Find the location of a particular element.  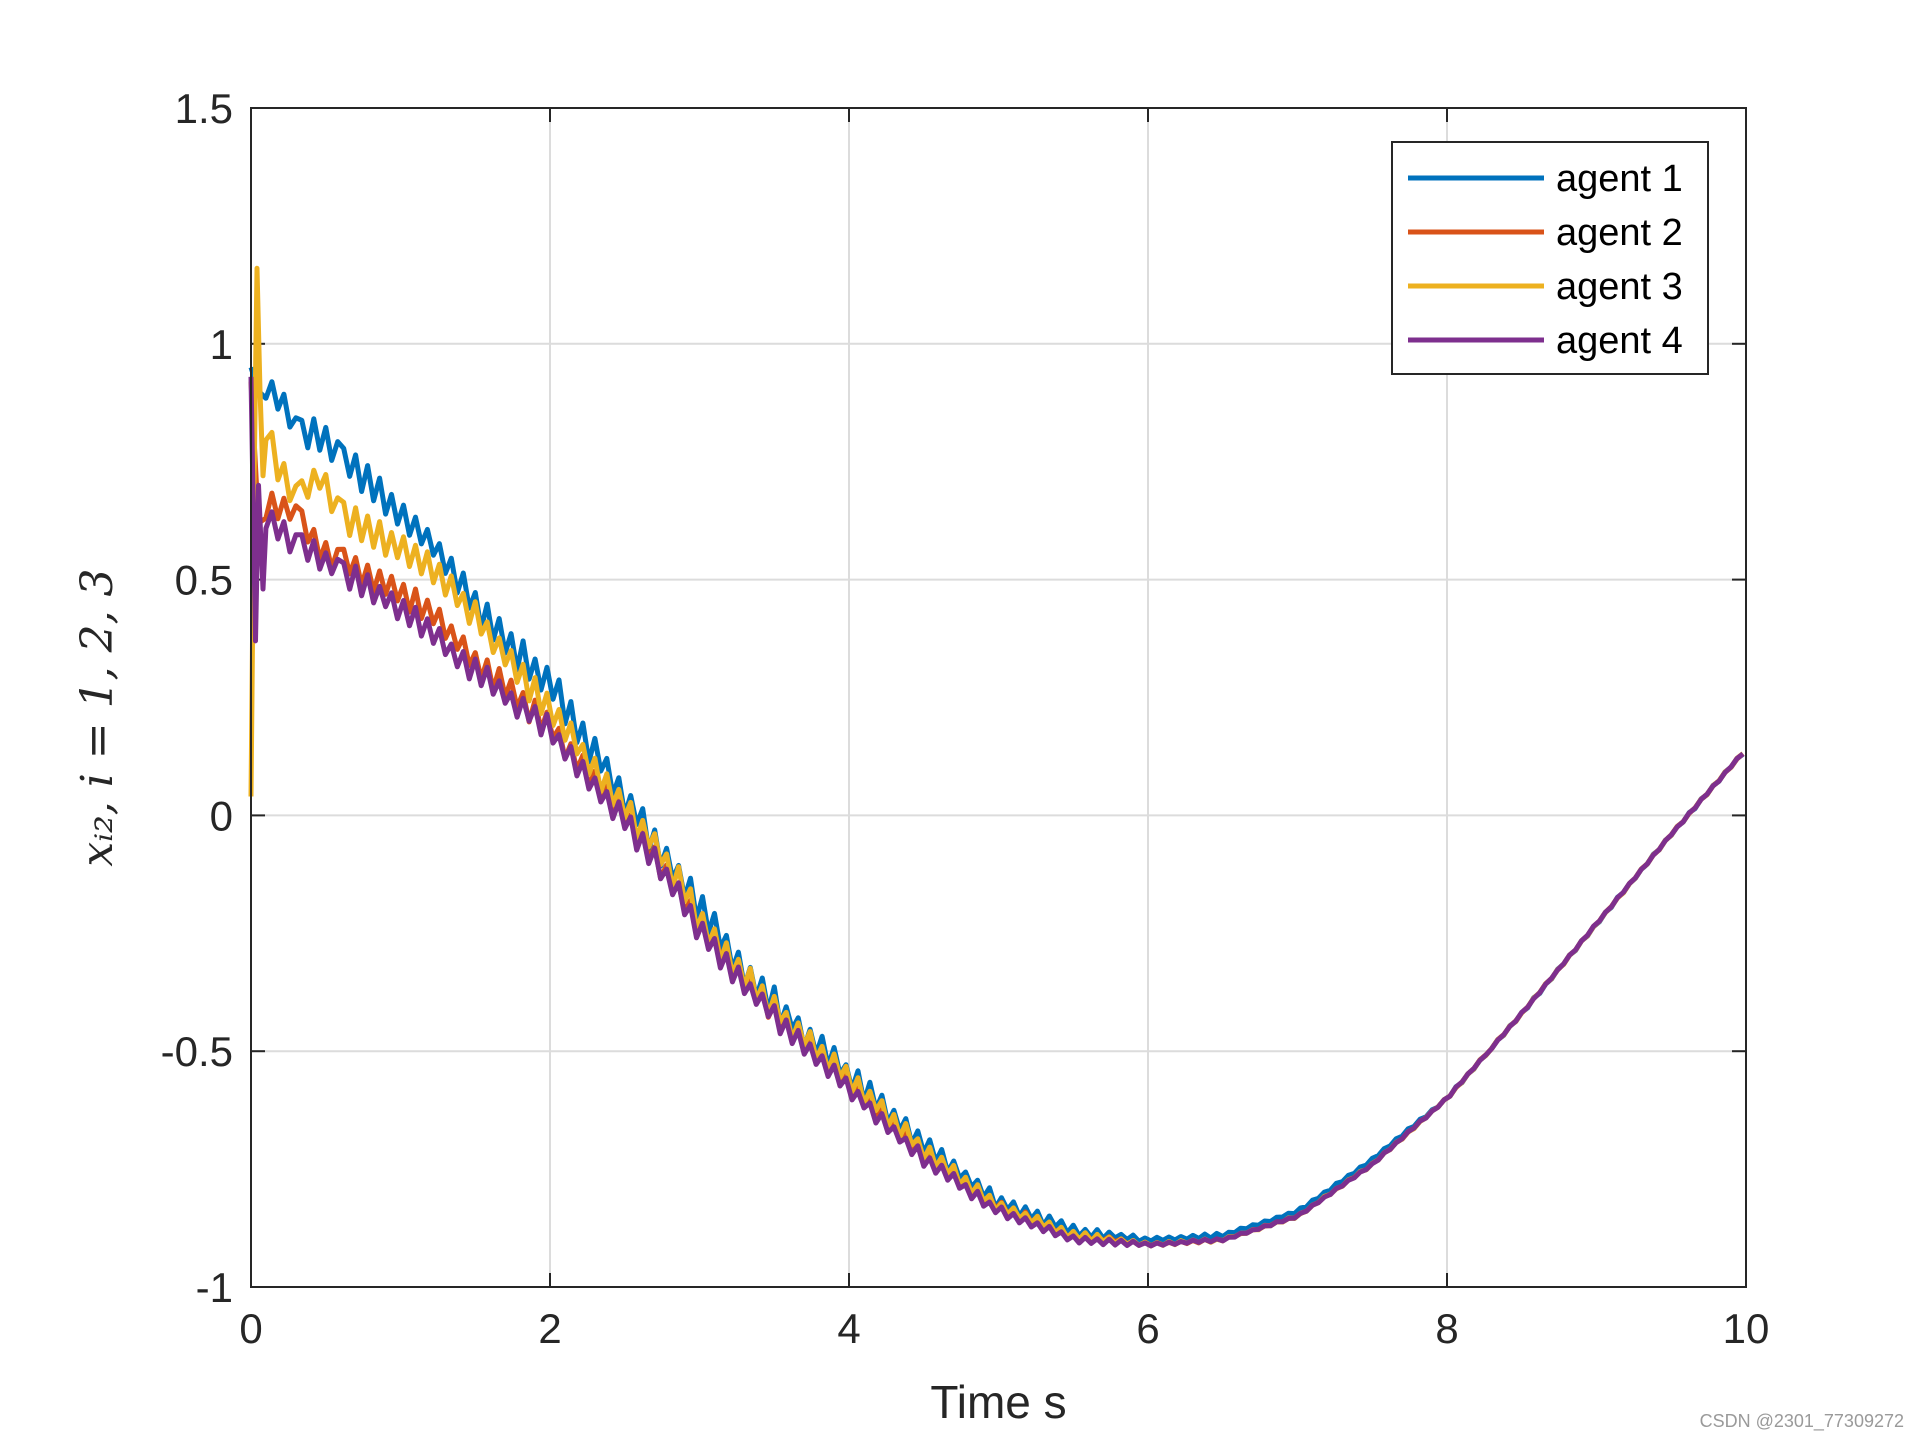

y-axis-label: xᵢ₂, i = 1, 2, 3 is located at coordinates (97, 717).